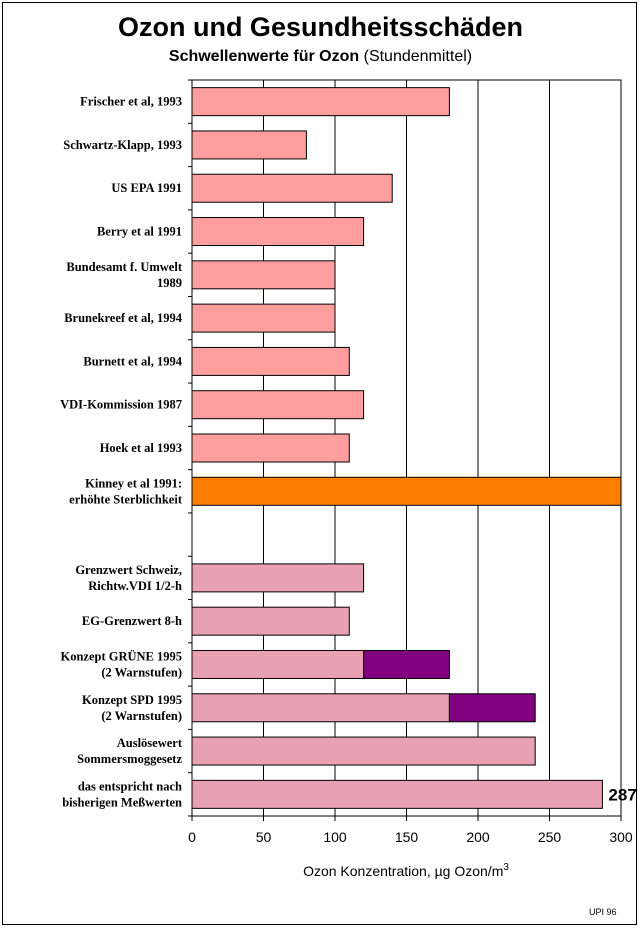 The image size is (641, 929). What do you see at coordinates (141, 448) in the screenshot?
I see `category-label-8: Hoek et al 1993` at bounding box center [141, 448].